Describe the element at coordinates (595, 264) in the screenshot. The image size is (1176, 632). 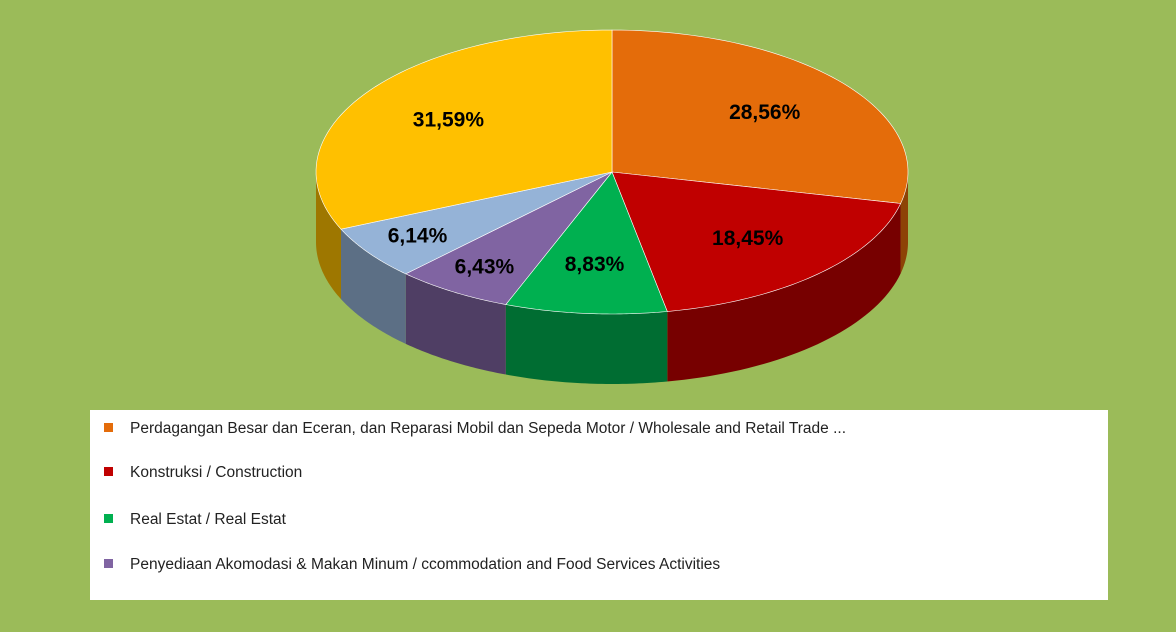
I see `data-label: 8,83%` at that location.